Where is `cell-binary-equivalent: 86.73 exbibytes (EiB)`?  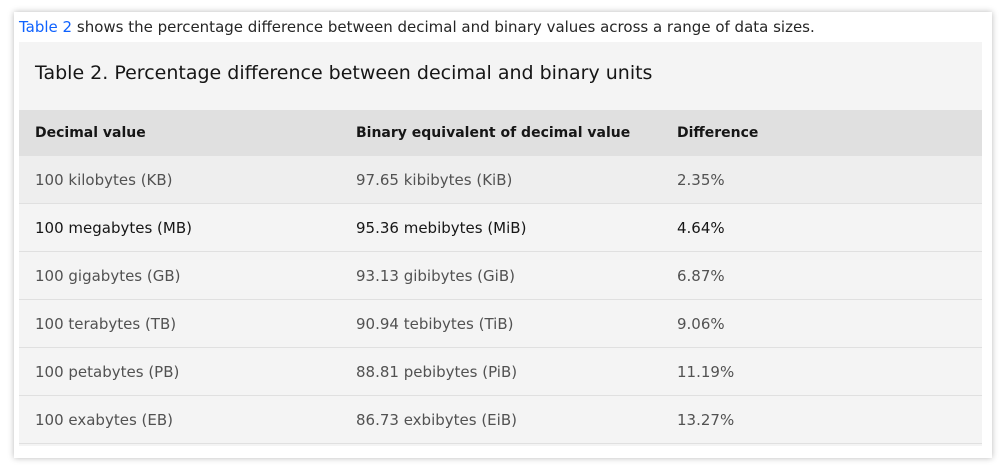
cell-binary-equivalent: 86.73 exbibytes (EiB) is located at coordinates (500, 419).